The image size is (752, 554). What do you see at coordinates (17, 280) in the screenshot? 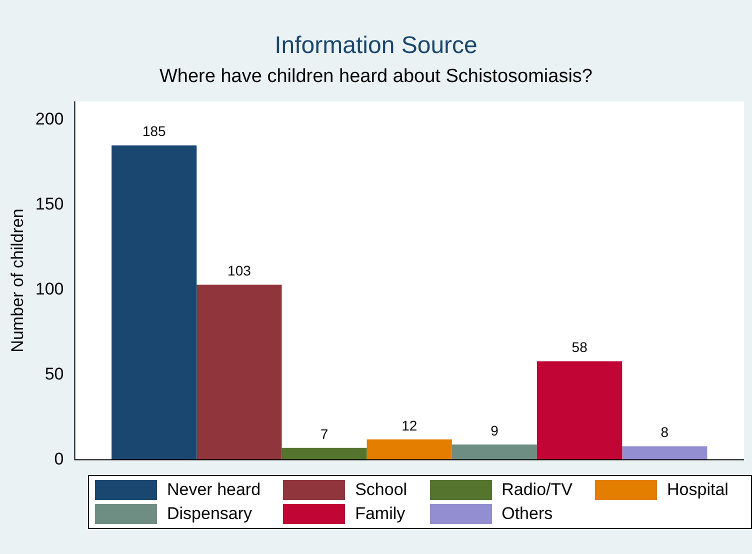
I see `y-axis-title: Number of children` at bounding box center [17, 280].